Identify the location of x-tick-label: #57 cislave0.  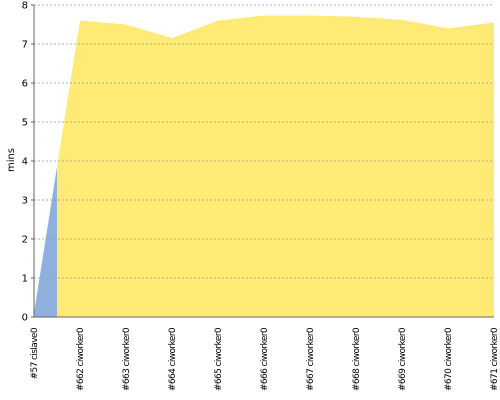
(35, 353).